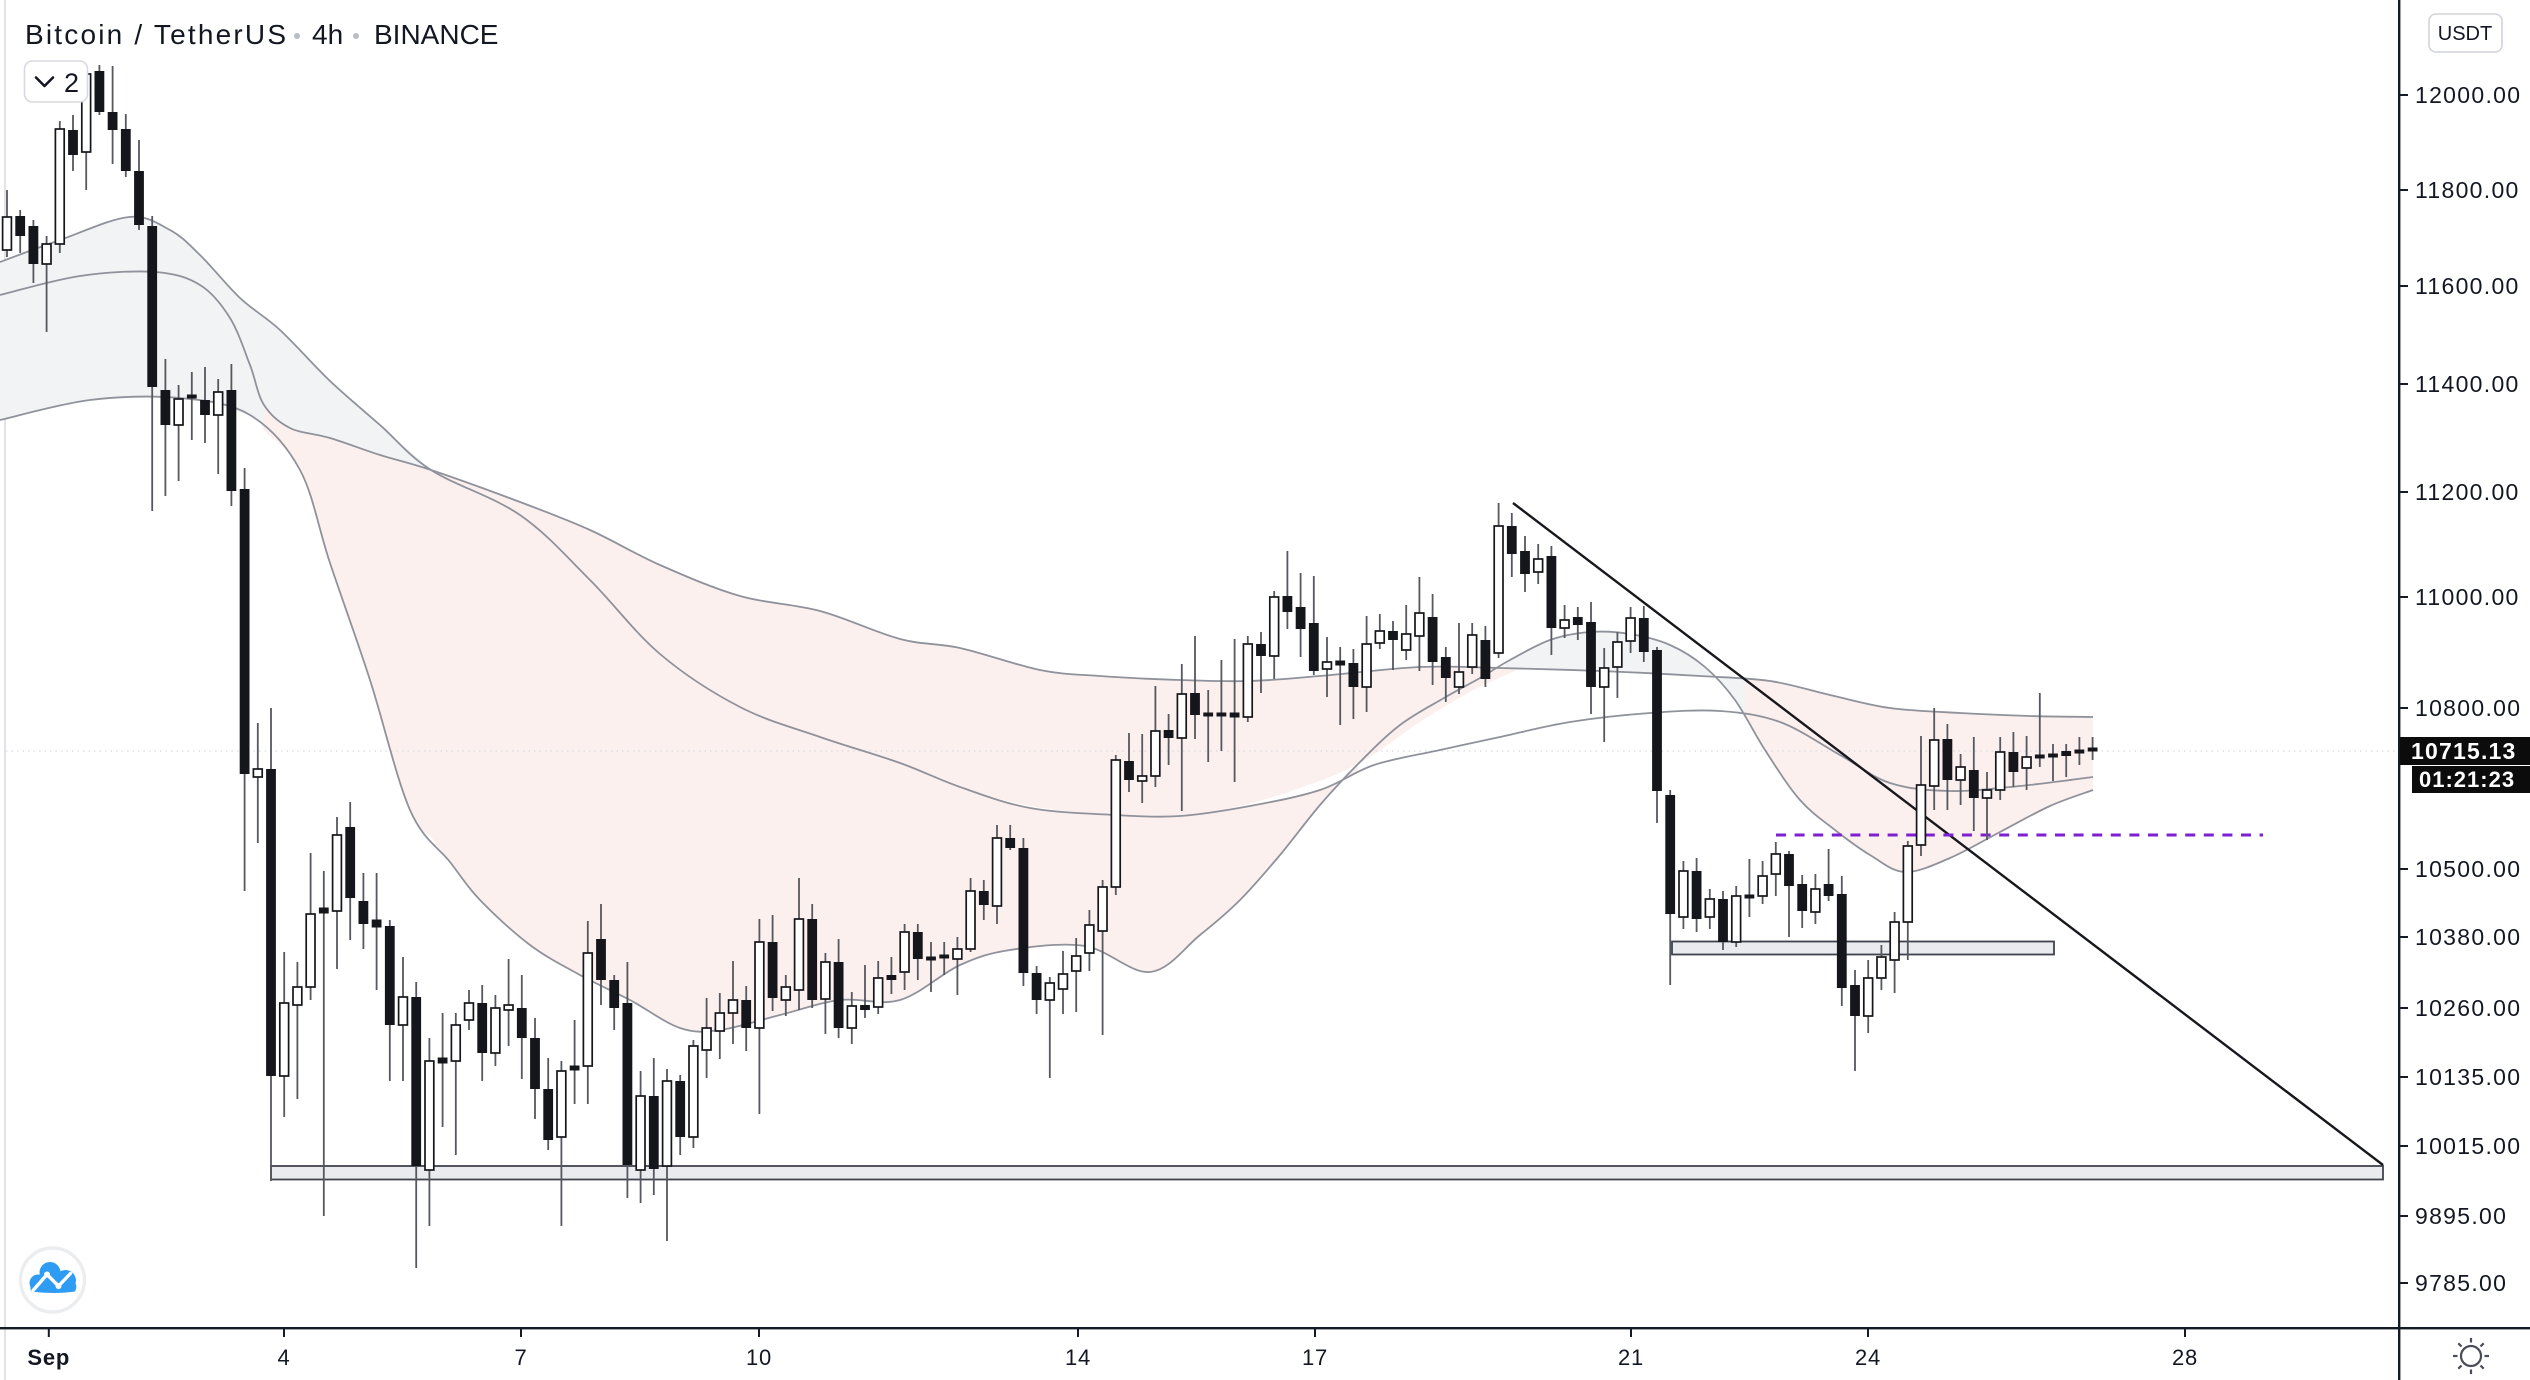 The image size is (2530, 1380). What do you see at coordinates (2467, 492) in the screenshot?
I see `svg-text: 11200.00` at bounding box center [2467, 492].